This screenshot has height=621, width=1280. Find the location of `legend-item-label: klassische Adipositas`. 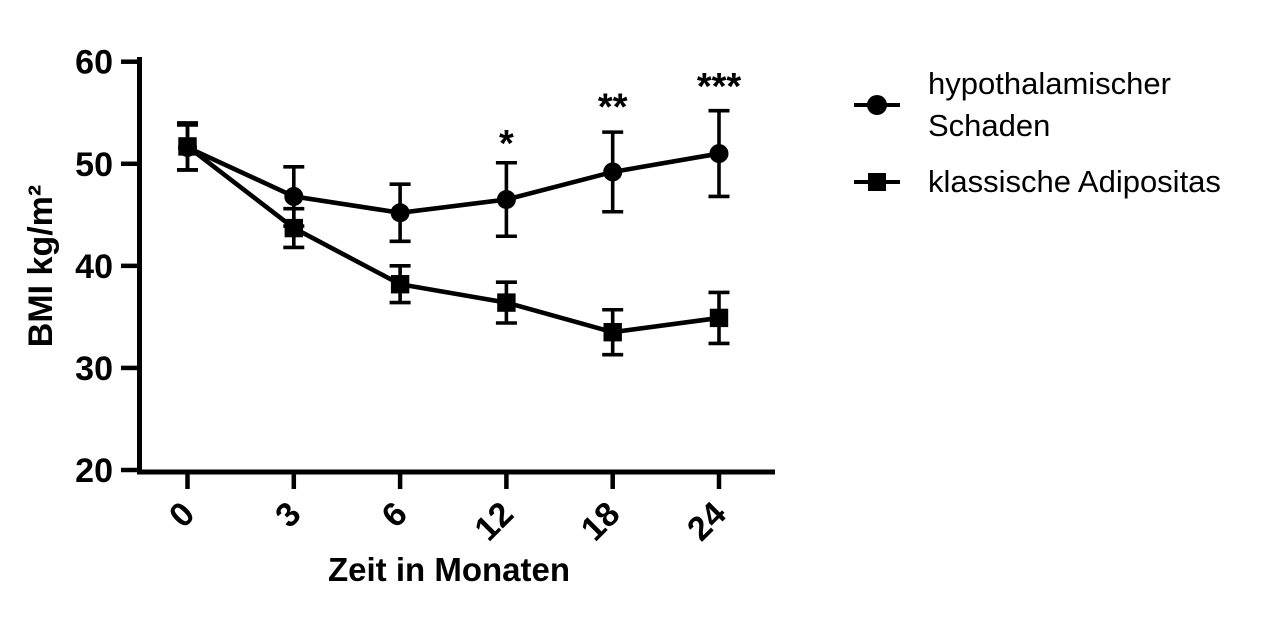

legend-item-label: klassische Adipositas is located at coordinates (1074, 181).